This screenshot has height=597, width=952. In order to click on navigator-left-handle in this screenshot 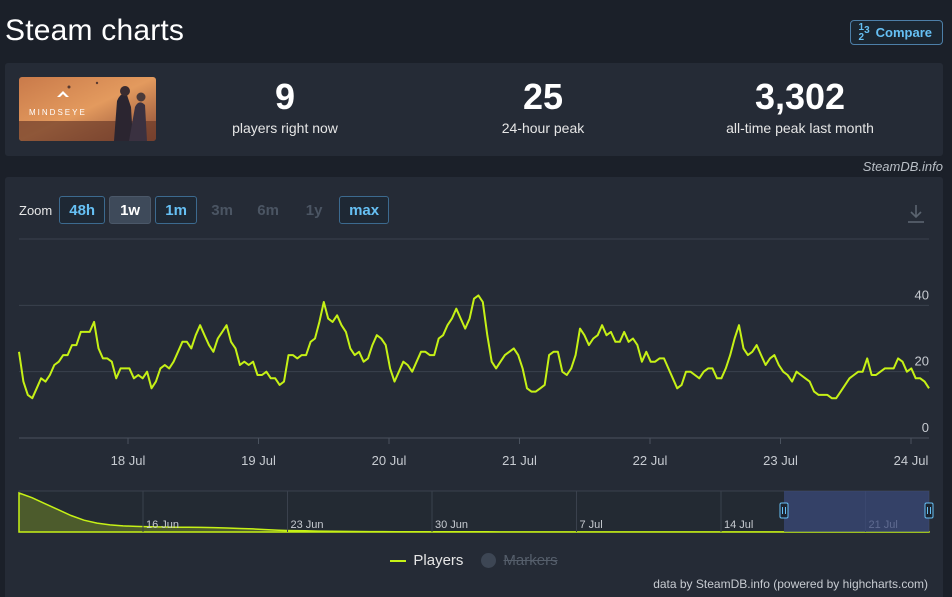, I will do `click(784, 510)`.